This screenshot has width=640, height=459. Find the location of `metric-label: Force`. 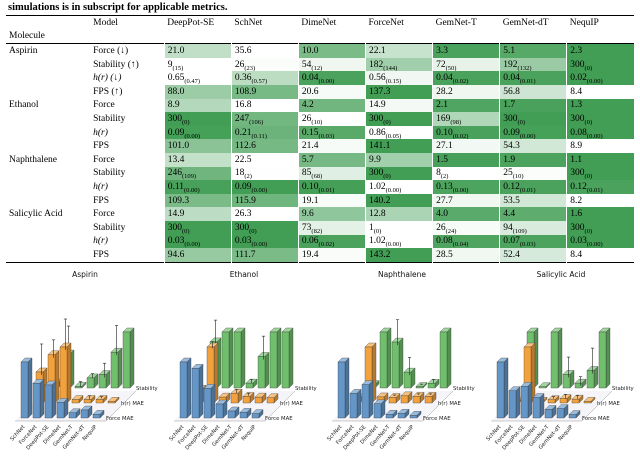

metric-label: Force is located at coordinates (104, 214).